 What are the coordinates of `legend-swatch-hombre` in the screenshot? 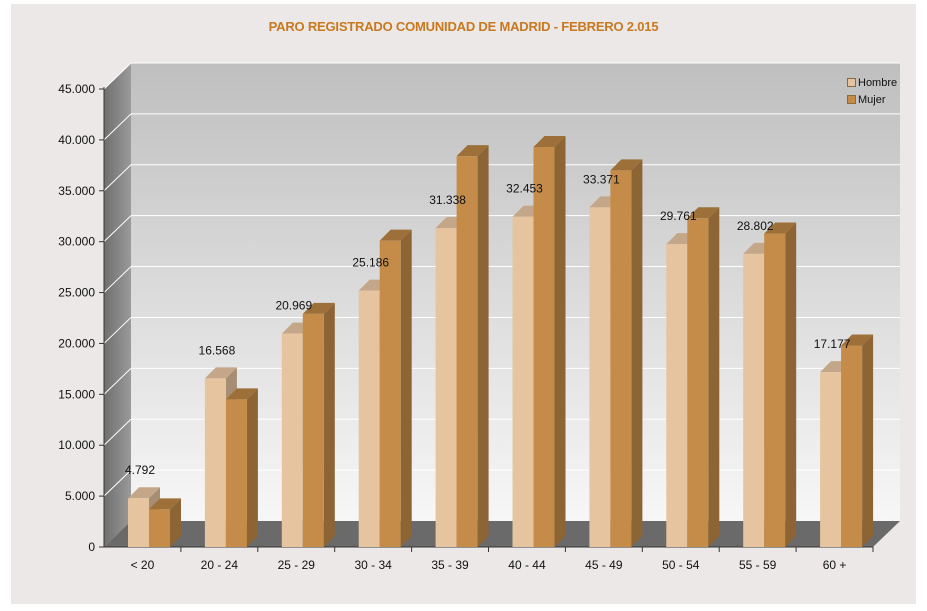 It's located at (851, 82).